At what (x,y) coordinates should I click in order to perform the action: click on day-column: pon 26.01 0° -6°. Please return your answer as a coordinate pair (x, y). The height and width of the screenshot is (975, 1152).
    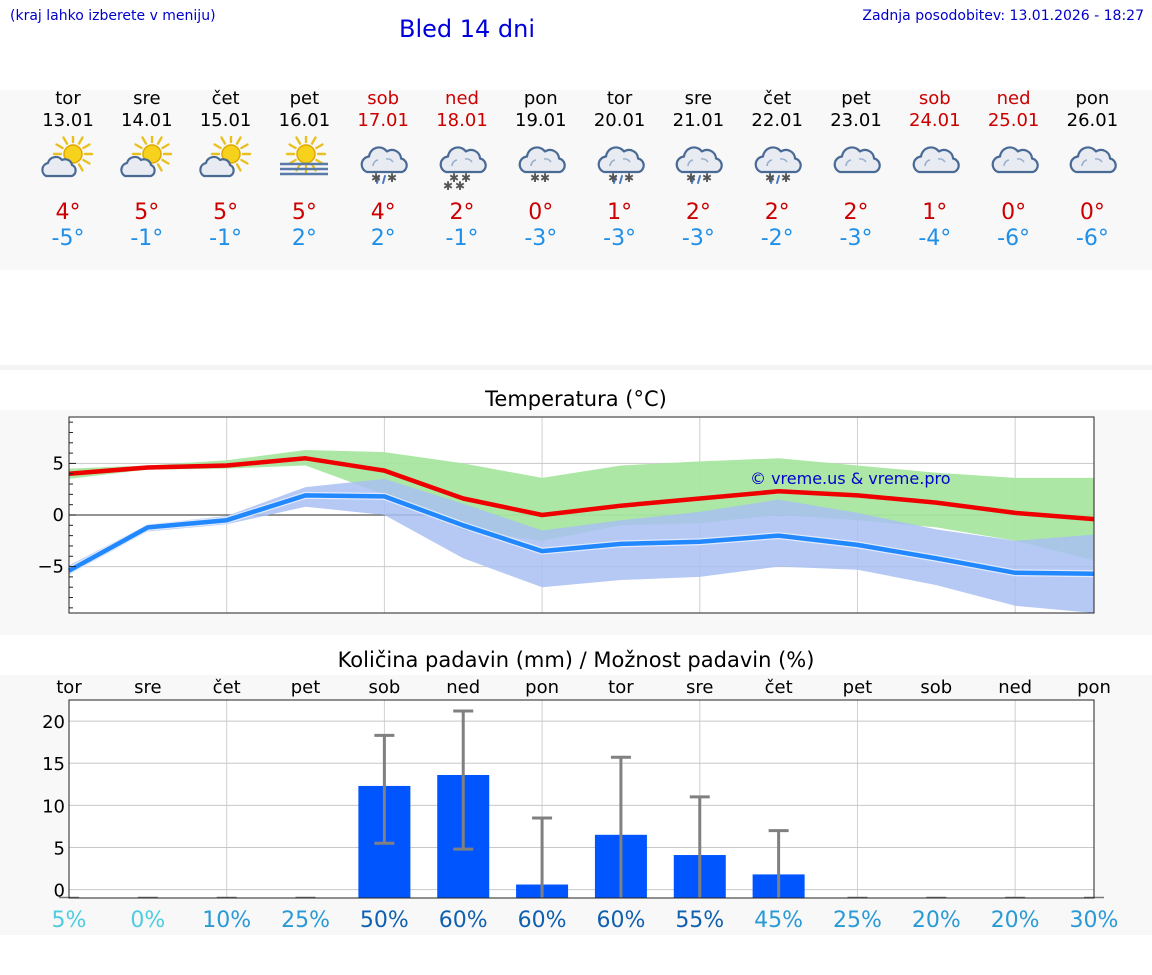
    Looking at the image, I should click on (1092, 170).